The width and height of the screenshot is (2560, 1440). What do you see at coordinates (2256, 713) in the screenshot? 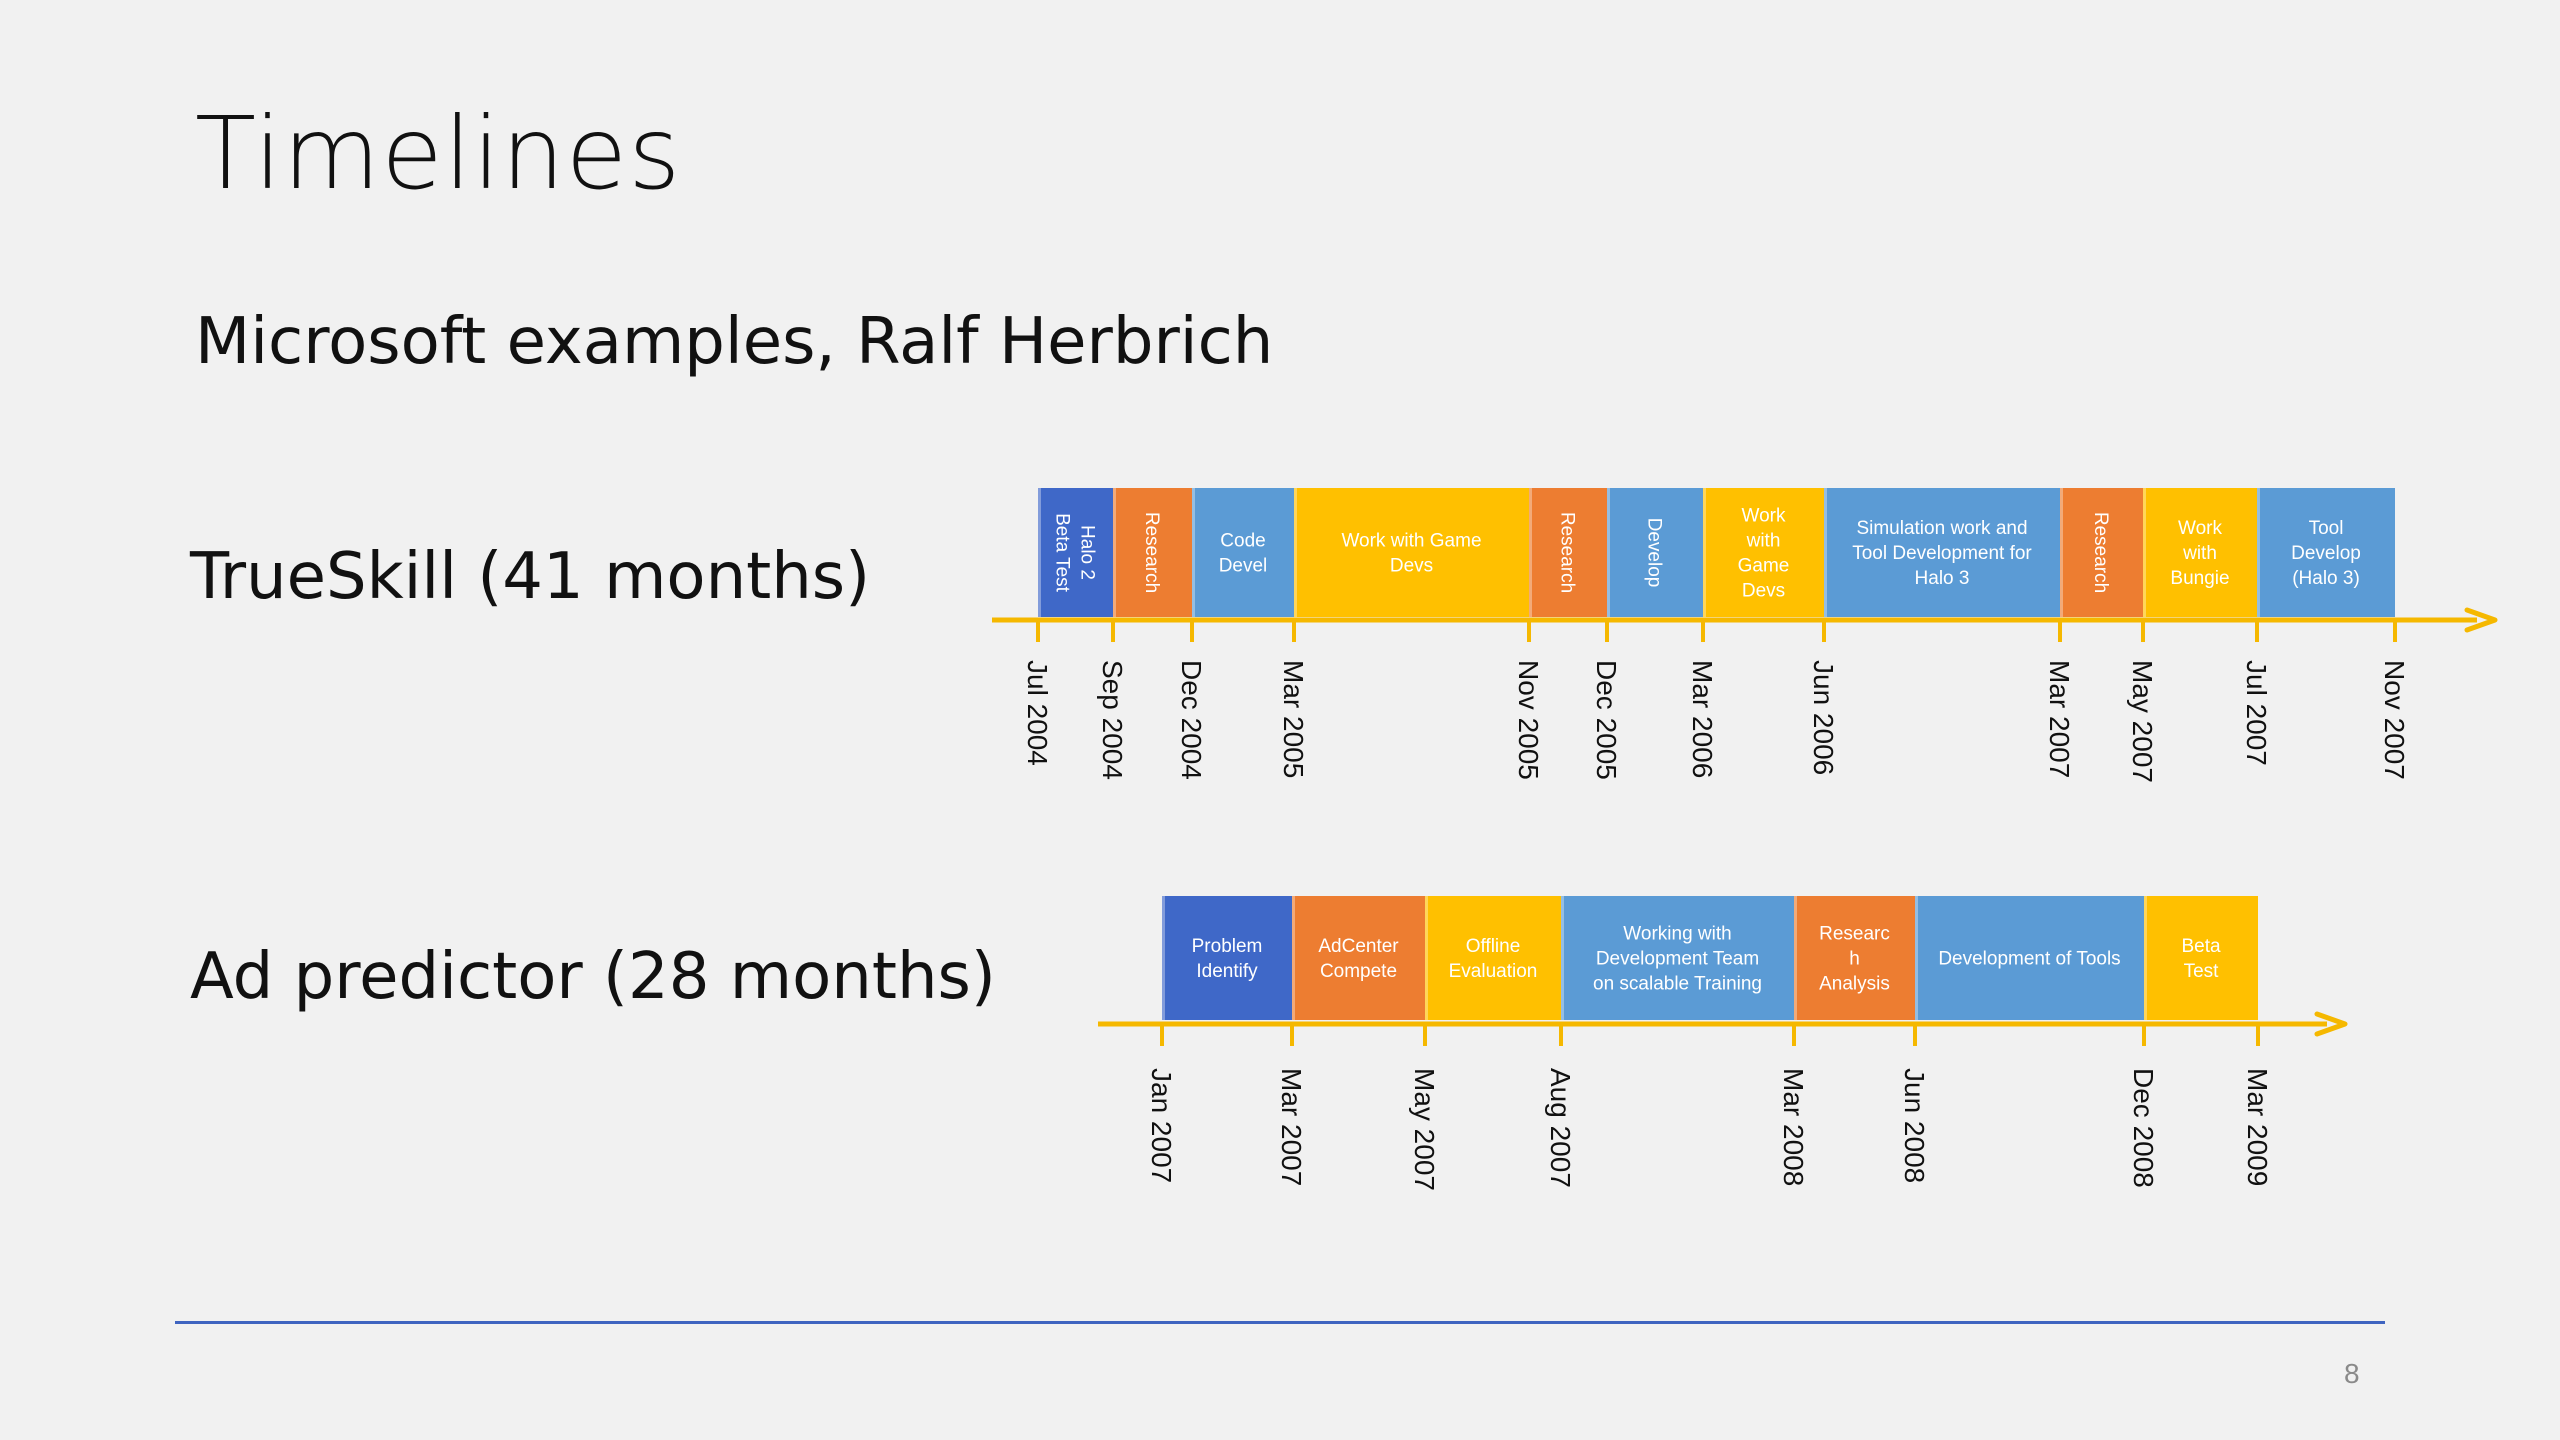
I see `tick-label-jul-2007: Jul 2007` at bounding box center [2256, 713].